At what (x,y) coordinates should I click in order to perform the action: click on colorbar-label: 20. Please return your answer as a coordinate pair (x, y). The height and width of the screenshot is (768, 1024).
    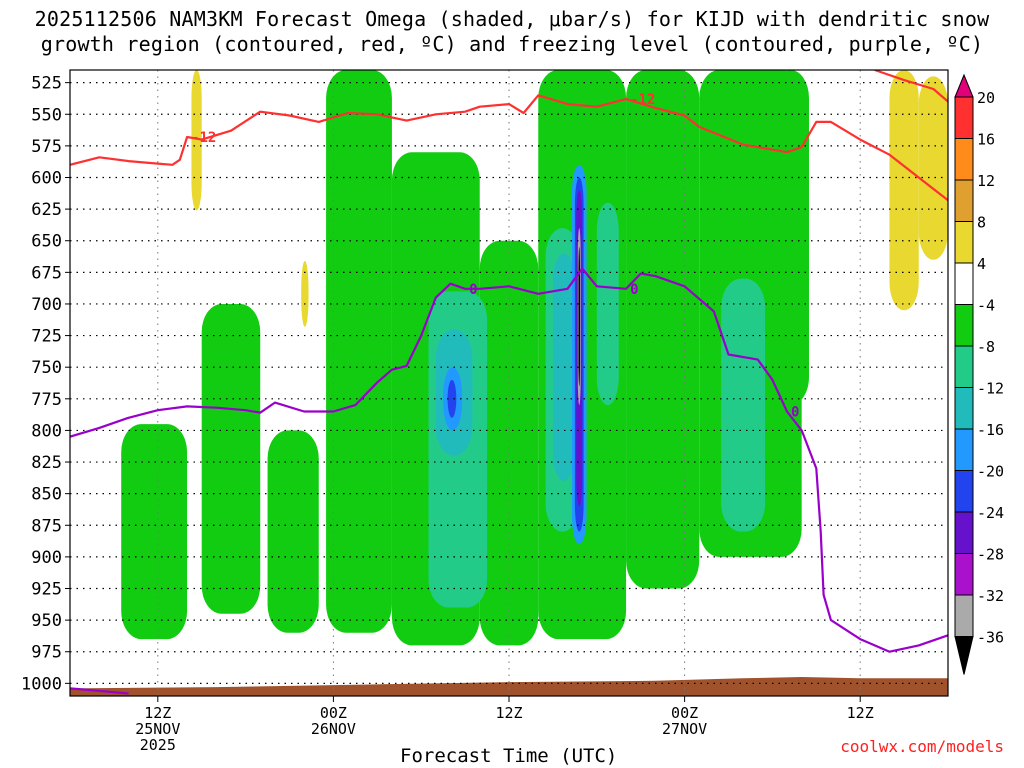
    Looking at the image, I should click on (986, 98).